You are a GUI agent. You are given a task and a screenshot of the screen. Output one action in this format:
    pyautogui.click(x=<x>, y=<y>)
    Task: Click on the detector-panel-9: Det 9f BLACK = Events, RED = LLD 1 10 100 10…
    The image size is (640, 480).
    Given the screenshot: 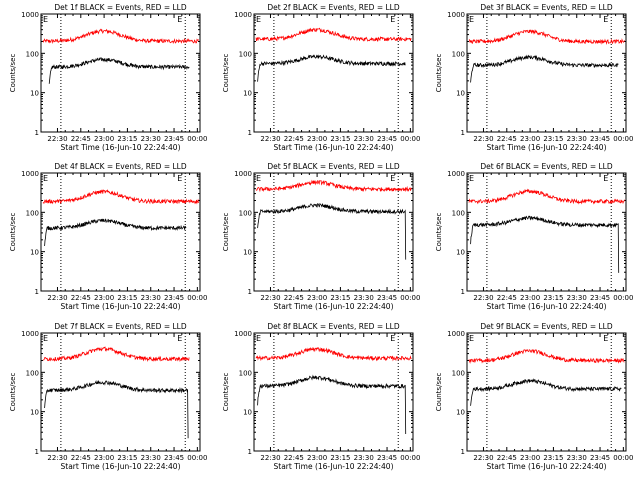 What is the action you would take?
    pyautogui.click(x=534, y=396)
    